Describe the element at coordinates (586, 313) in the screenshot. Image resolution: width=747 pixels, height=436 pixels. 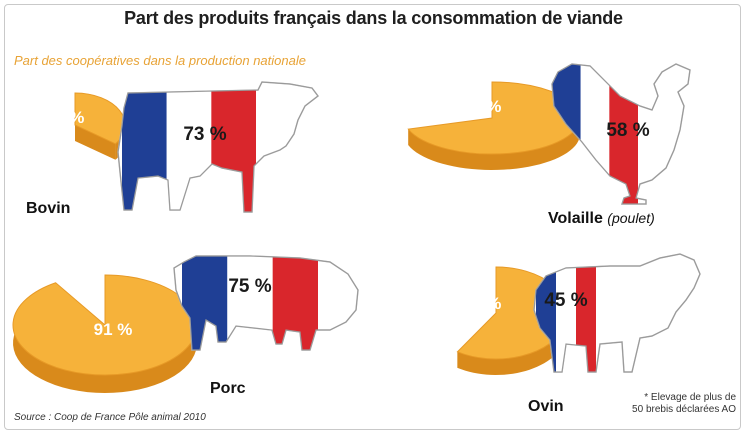
I see `flag-red` at that location.